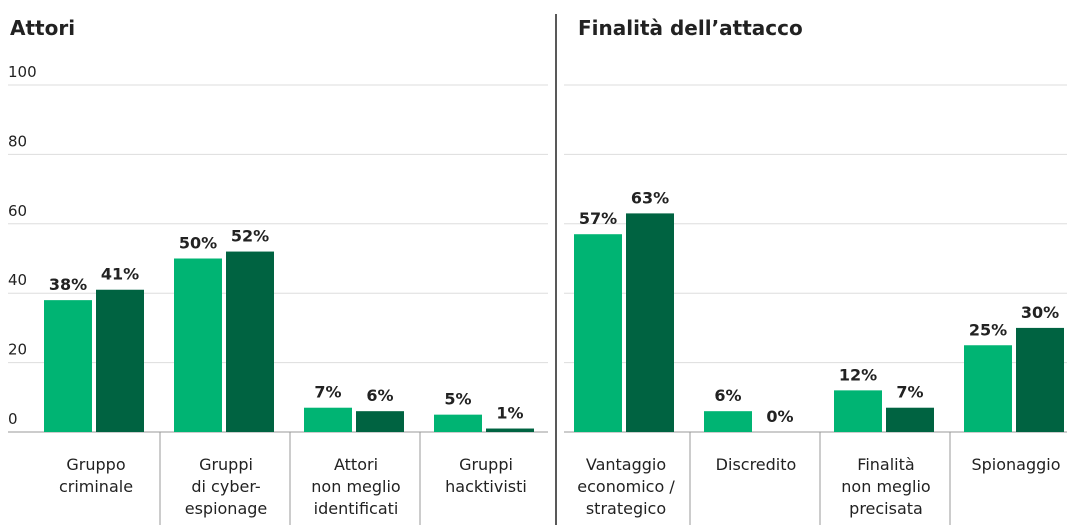 The width and height of the screenshot is (1067, 525). What do you see at coordinates (858, 374) in the screenshot?
I see `value-label: 12%` at bounding box center [858, 374].